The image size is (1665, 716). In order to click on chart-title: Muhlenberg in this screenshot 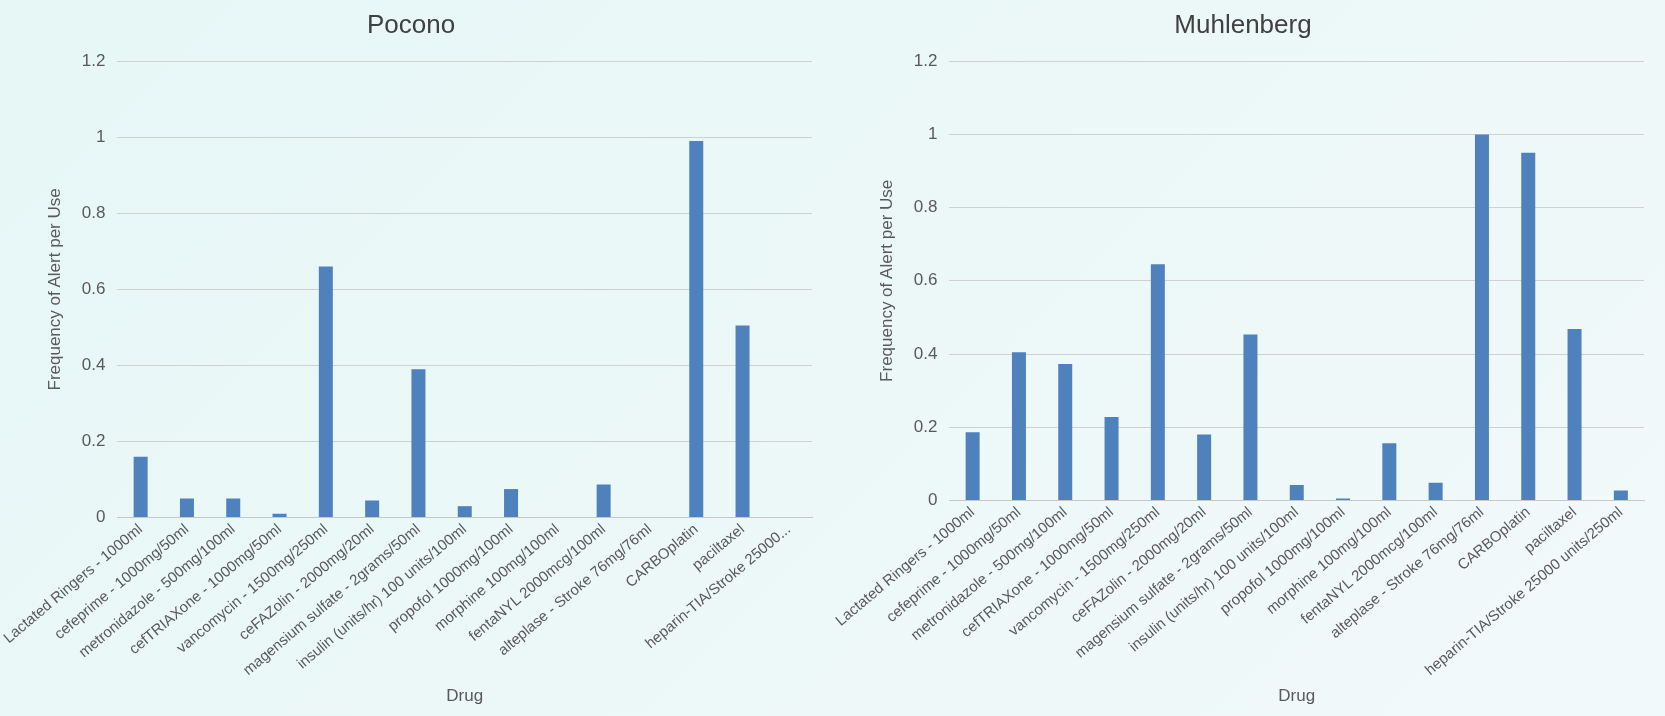, I will do `click(1243, 23)`.